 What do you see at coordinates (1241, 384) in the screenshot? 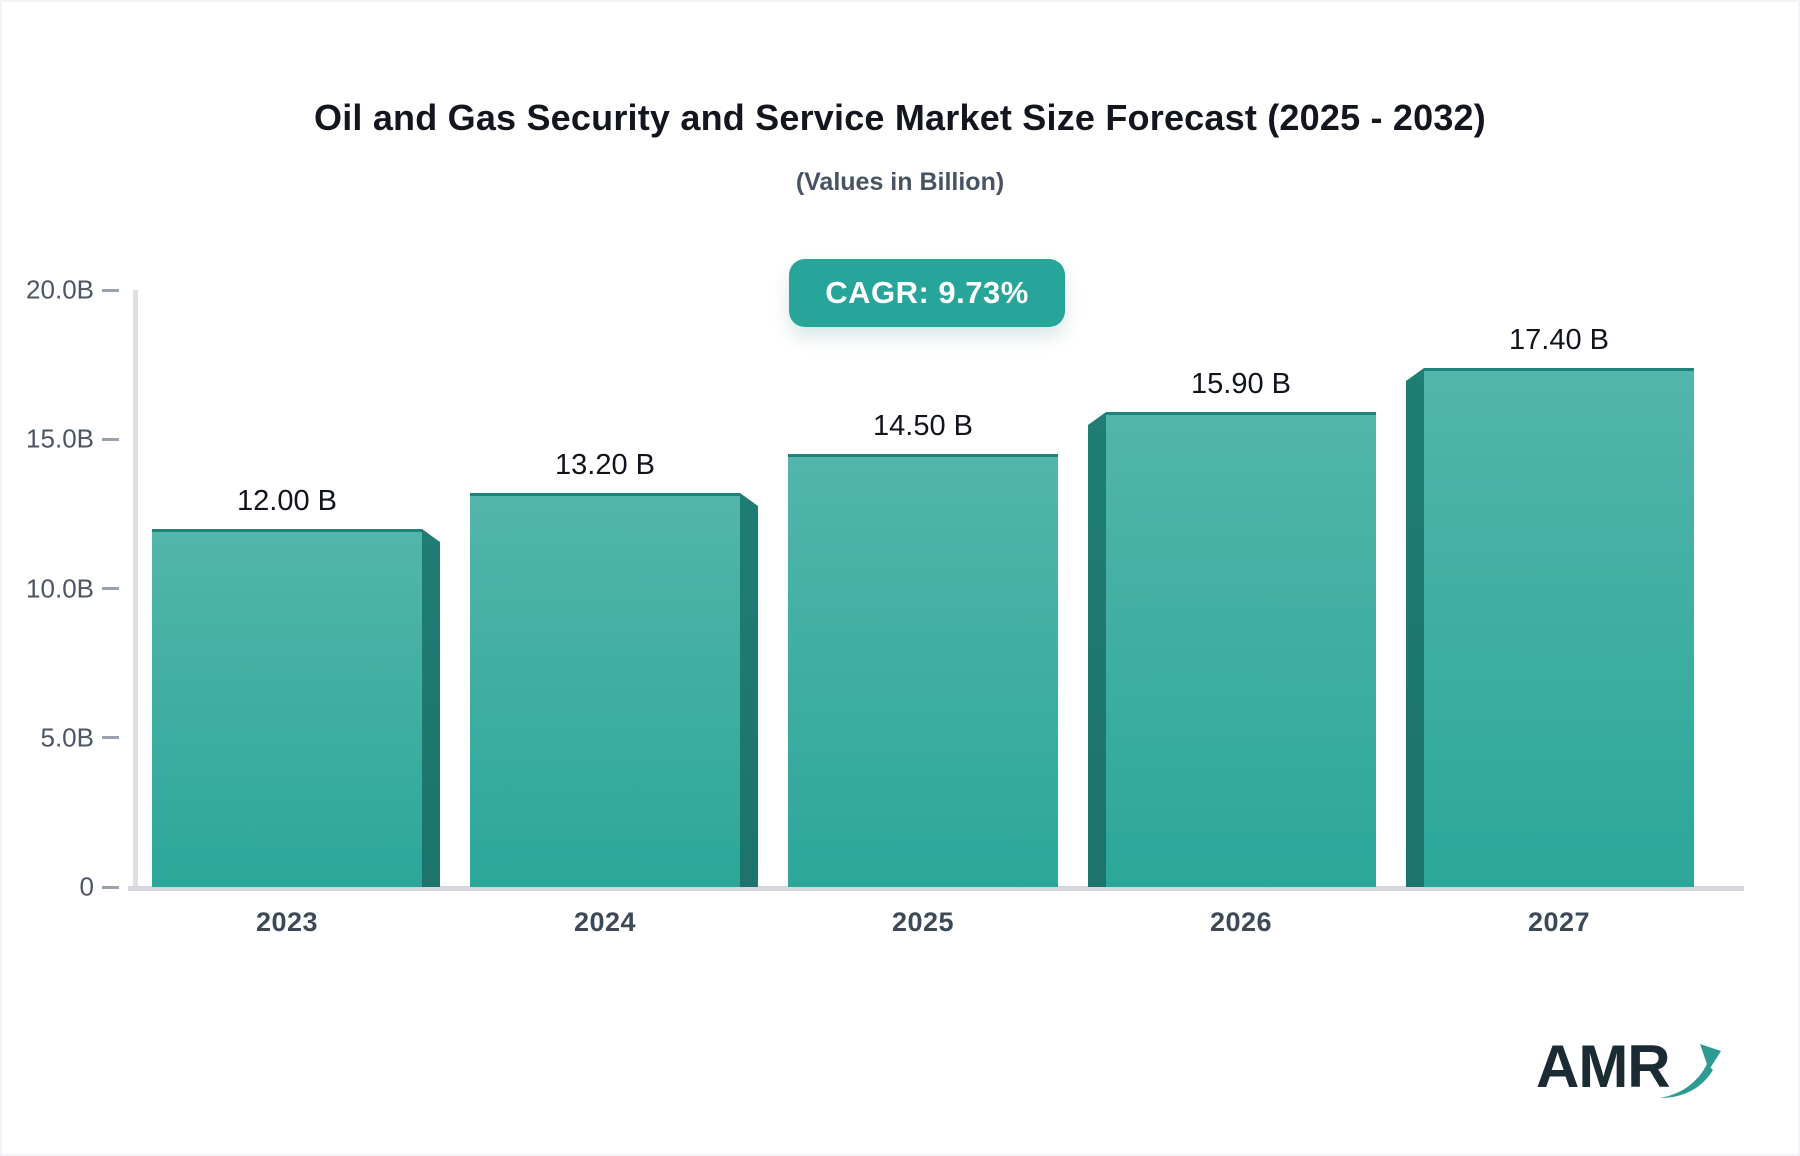
I see `bar-value-label: 15.90 B` at bounding box center [1241, 384].